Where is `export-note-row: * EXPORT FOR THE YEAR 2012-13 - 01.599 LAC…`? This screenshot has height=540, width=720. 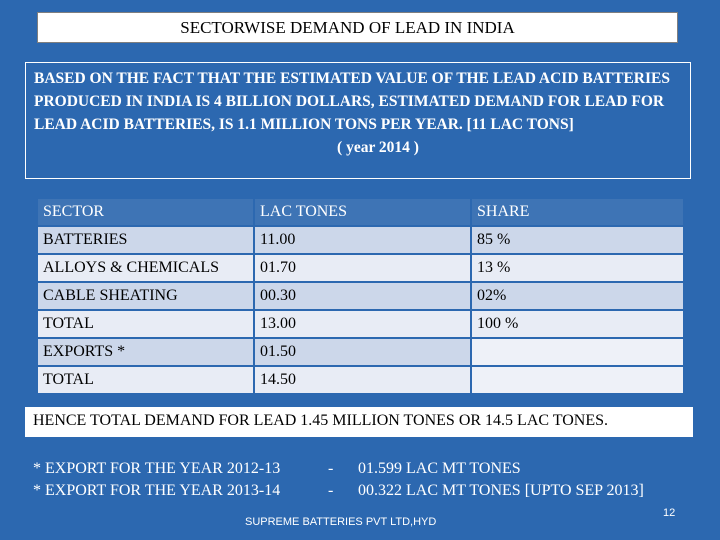 export-note-row: * EXPORT FOR THE YEAR 2012-13 - 01.599 LAC… is located at coordinates (338, 469).